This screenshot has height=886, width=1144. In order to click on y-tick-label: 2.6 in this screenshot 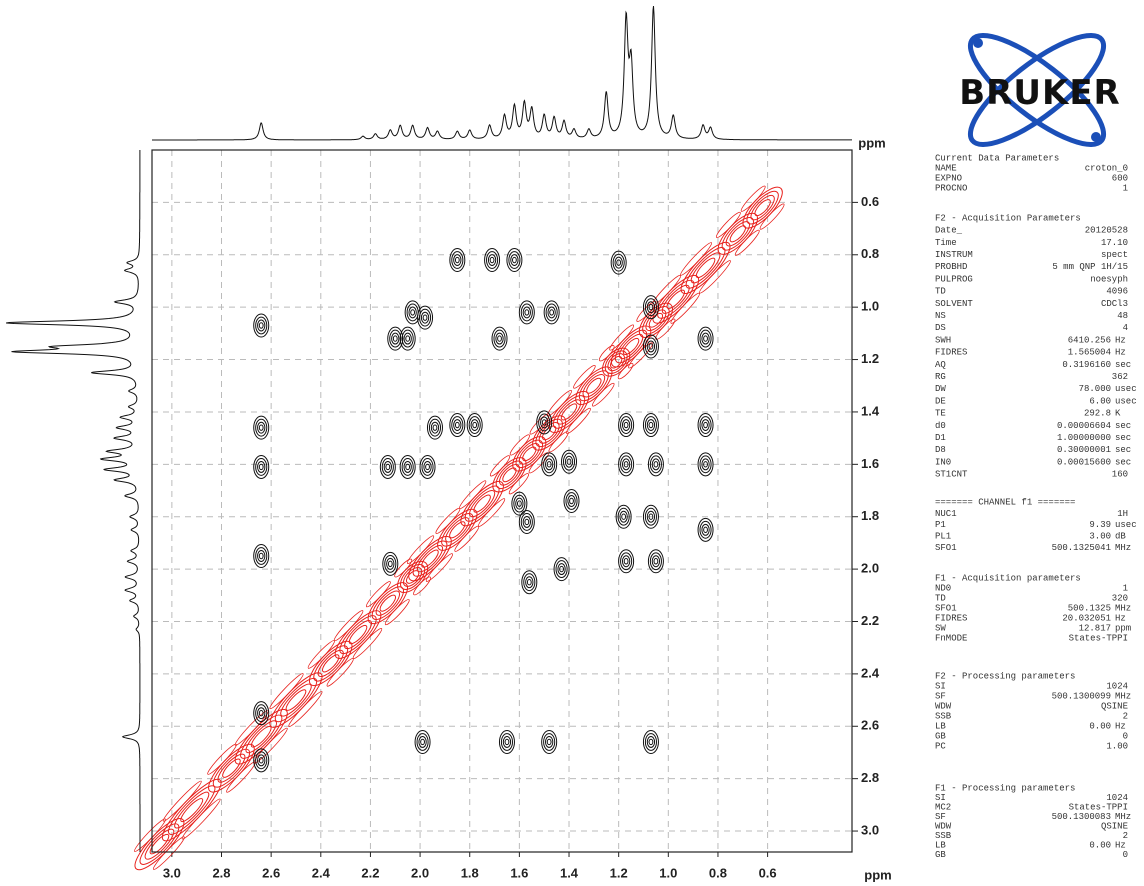, I will do `click(870, 725)`.